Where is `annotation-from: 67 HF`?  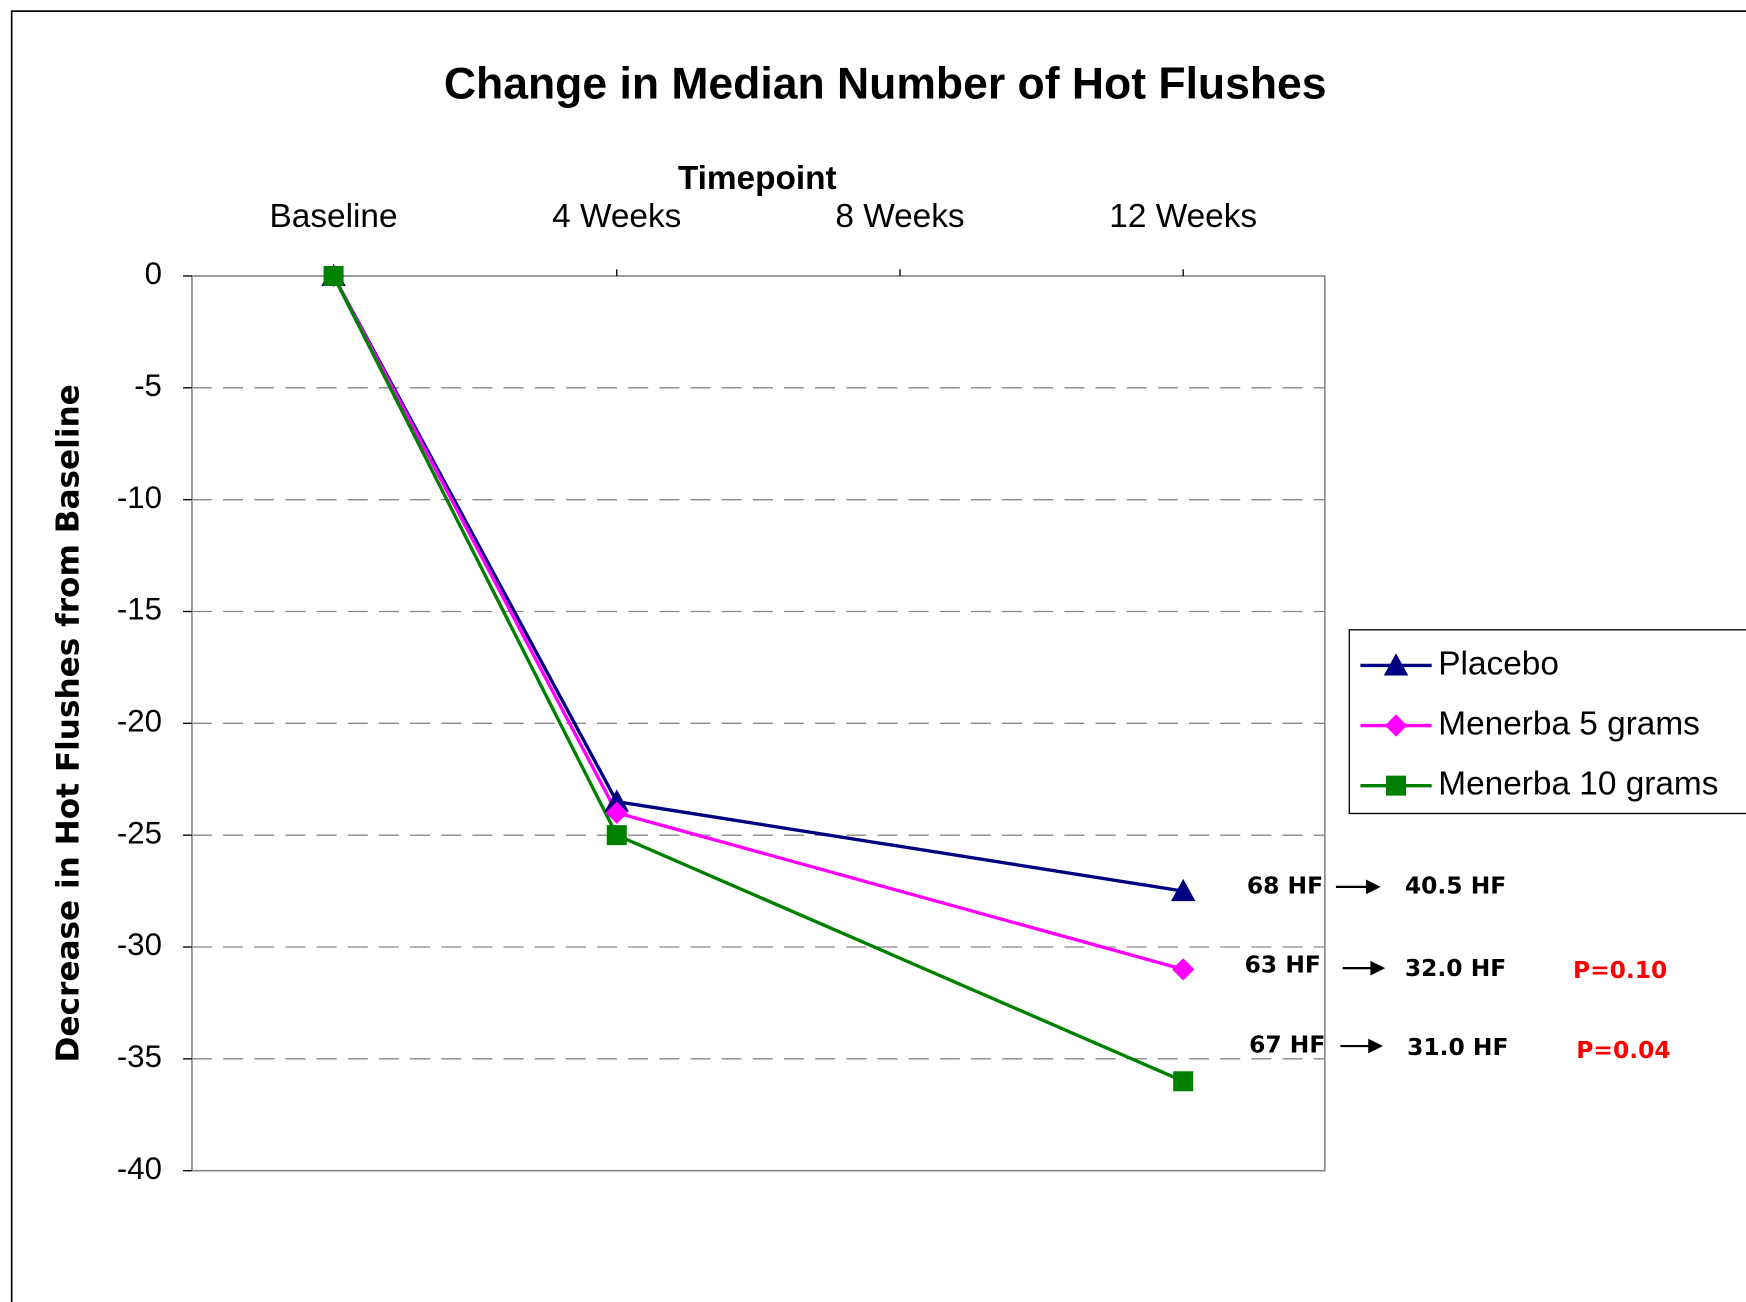
annotation-from: 67 HF is located at coordinates (1287, 1045).